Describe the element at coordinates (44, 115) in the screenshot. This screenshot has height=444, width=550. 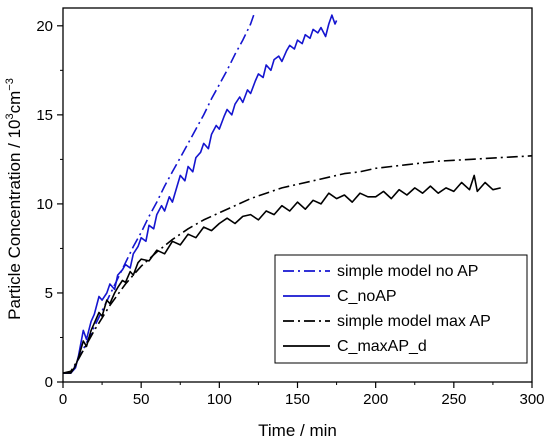
I see `y-tick-label-15: 15` at that location.